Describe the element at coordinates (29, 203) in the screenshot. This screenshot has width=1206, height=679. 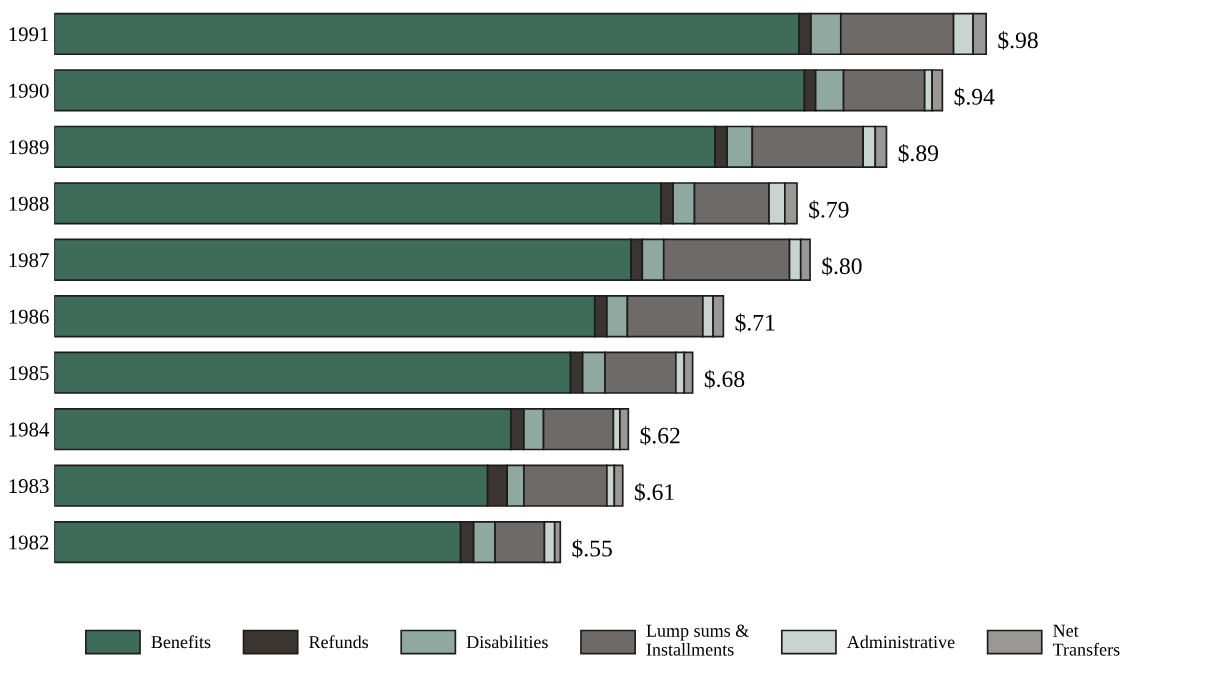
I see `y-tick-label: 1988` at that location.